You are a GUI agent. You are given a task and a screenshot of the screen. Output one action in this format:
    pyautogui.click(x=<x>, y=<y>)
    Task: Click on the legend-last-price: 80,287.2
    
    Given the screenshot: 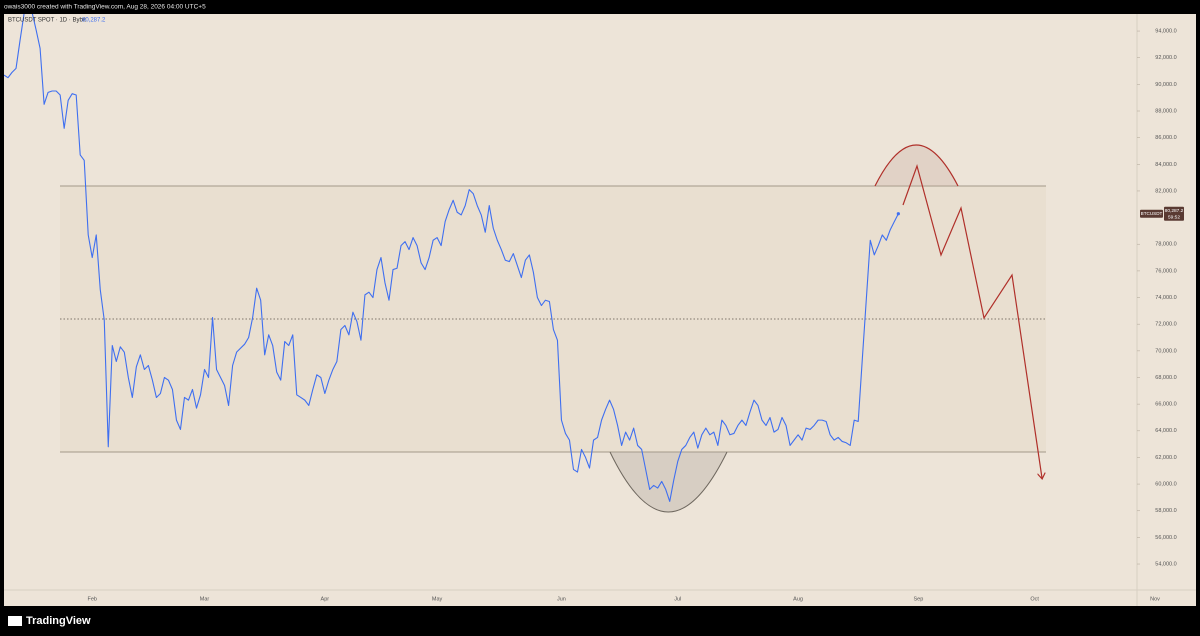 What is the action you would take?
    pyautogui.click(x=94, y=21)
    